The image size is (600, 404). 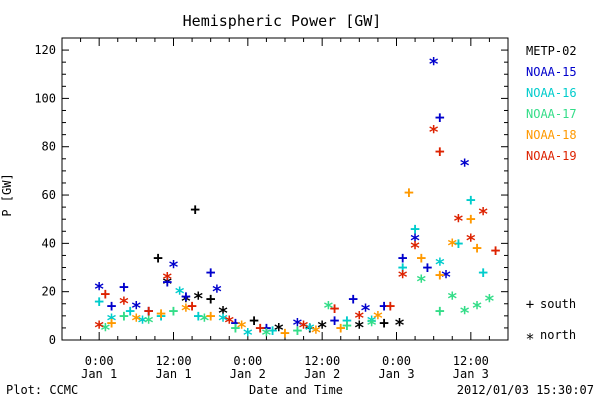 What do you see at coordinates (49, 147) in the screenshot?
I see `y-tick-label: 80` at bounding box center [49, 147].